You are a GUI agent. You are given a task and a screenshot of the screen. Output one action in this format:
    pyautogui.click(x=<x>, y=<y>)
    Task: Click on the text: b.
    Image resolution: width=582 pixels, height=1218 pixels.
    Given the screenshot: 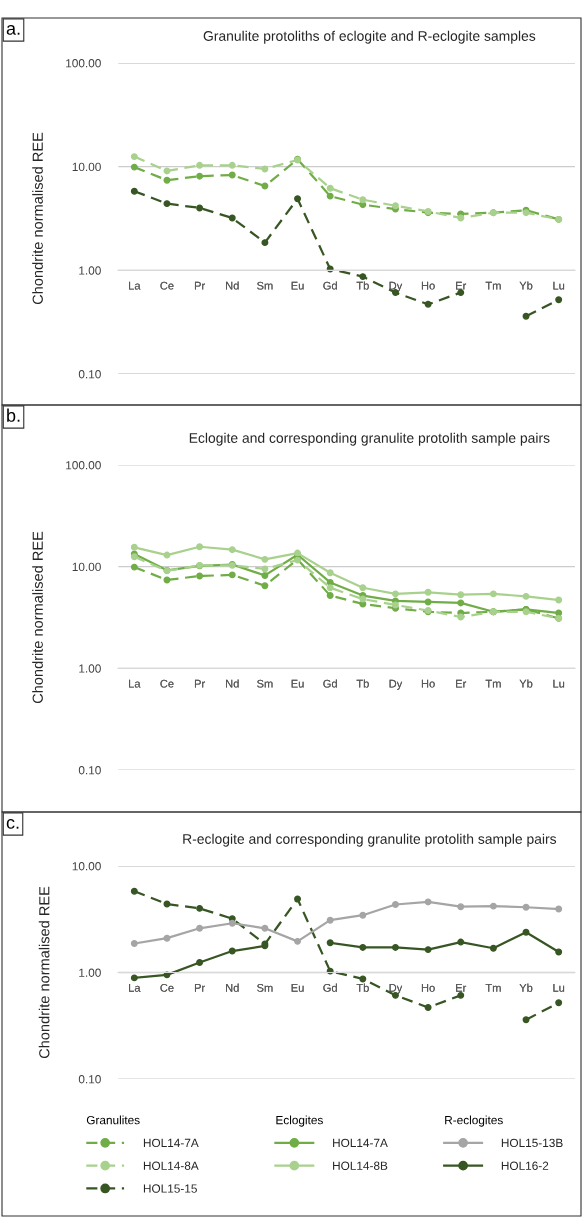 What is the action you would take?
    pyautogui.click(x=13, y=415)
    